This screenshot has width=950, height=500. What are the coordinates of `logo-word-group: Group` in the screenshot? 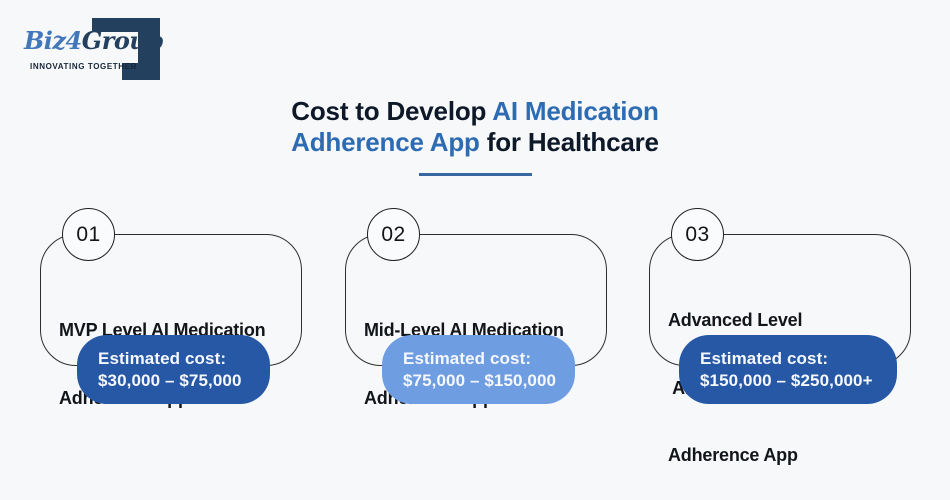 It's located at (122, 40).